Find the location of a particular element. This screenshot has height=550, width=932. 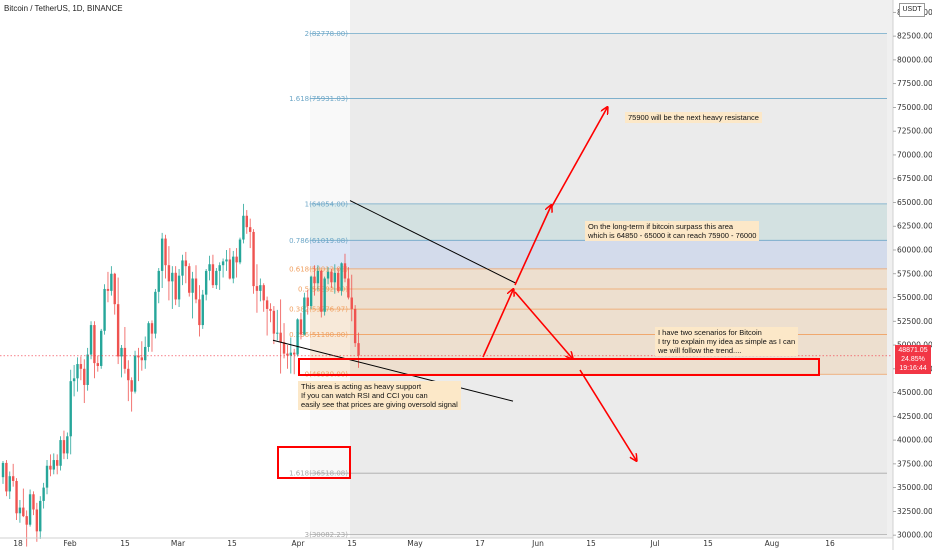

time-tick-label: 18 is located at coordinates (18, 543).